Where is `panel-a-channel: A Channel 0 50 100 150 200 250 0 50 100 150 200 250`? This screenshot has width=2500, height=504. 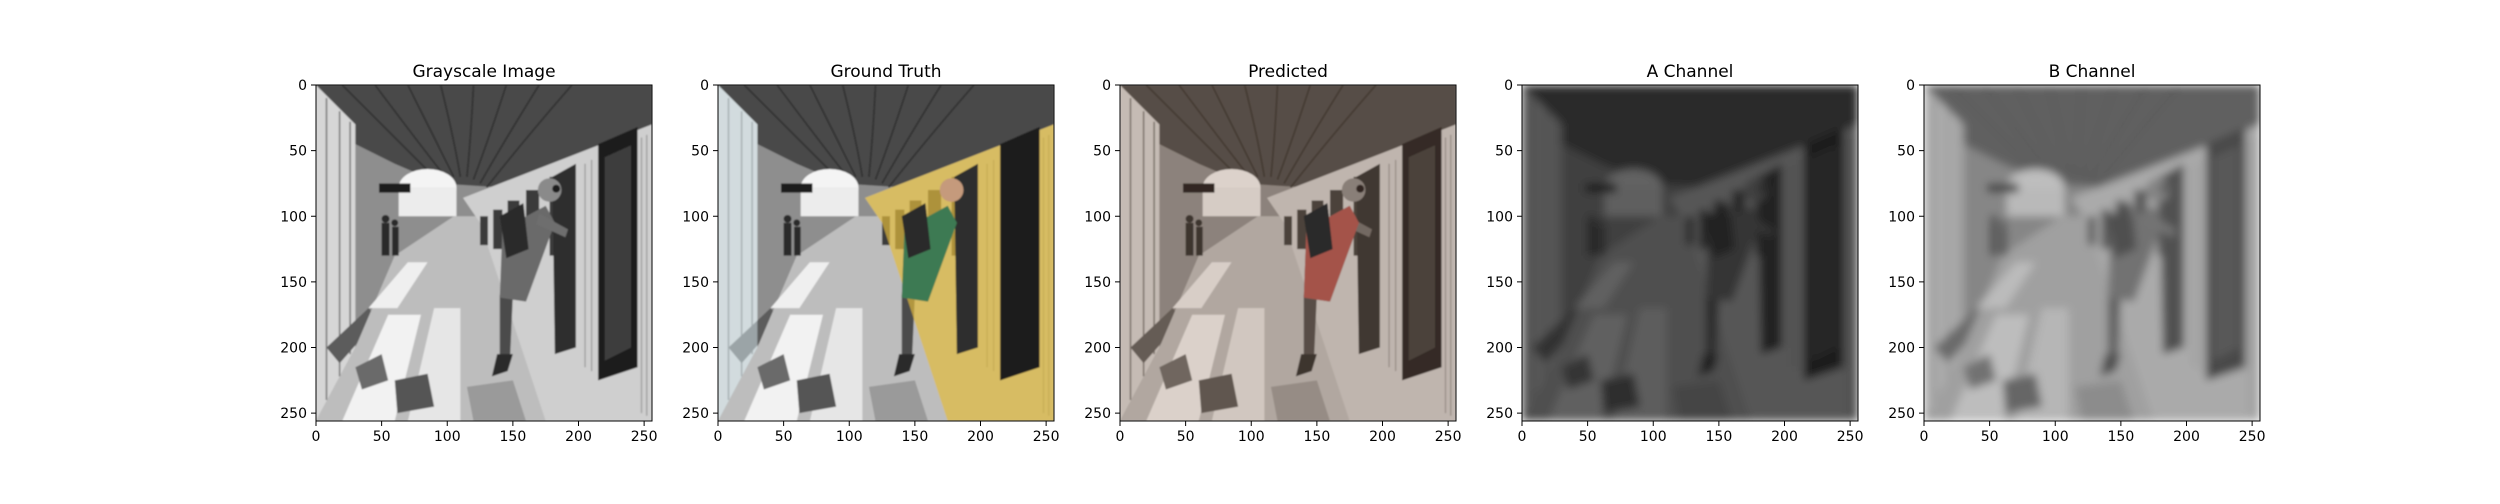 panel-a-channel: A Channel 0 50 100 150 200 250 0 50 100 150 200 250 is located at coordinates (1674, 253).